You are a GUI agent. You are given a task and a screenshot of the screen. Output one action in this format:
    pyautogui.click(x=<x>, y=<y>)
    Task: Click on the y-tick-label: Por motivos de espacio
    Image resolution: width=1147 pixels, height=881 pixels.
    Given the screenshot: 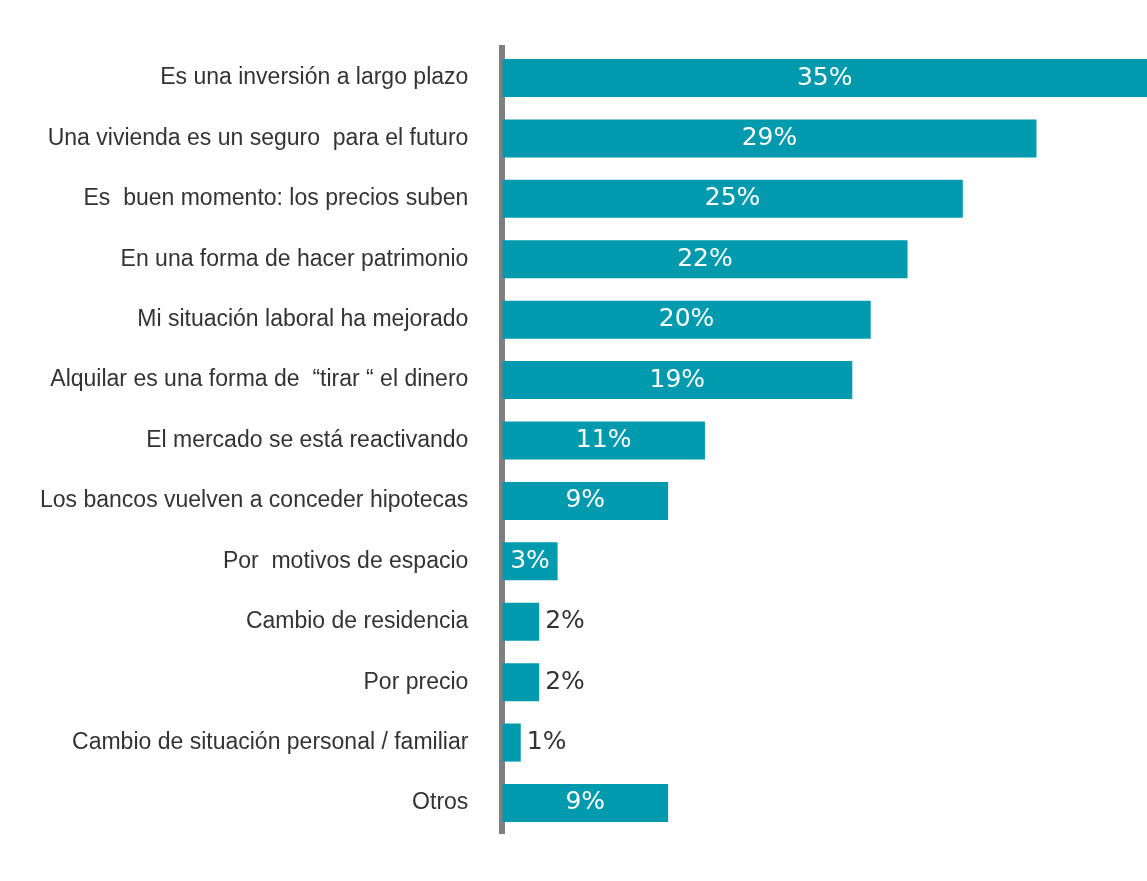 What is the action you would take?
    pyautogui.click(x=345, y=559)
    